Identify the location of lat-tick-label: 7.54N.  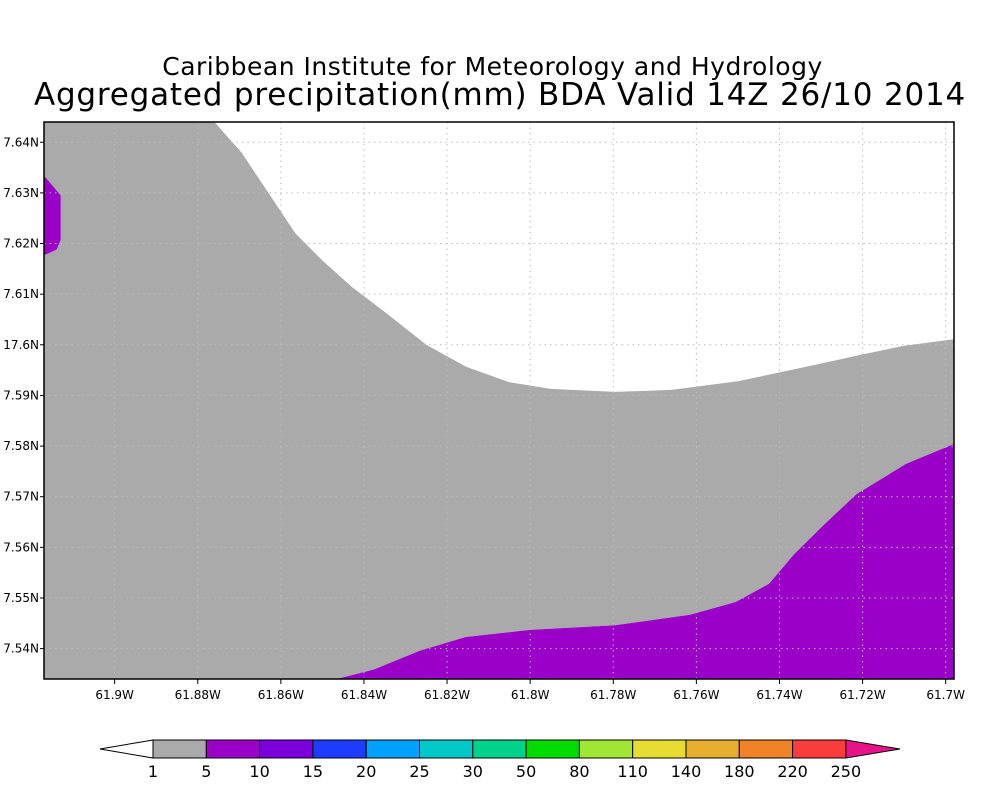
(21, 649).